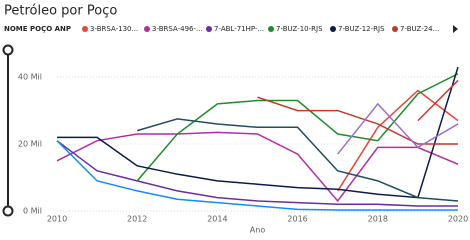 The height and width of the screenshot is (240, 470). Describe the element at coordinates (30, 77) in the screenshot. I see `y-tick-label: 40 Mil` at that location.